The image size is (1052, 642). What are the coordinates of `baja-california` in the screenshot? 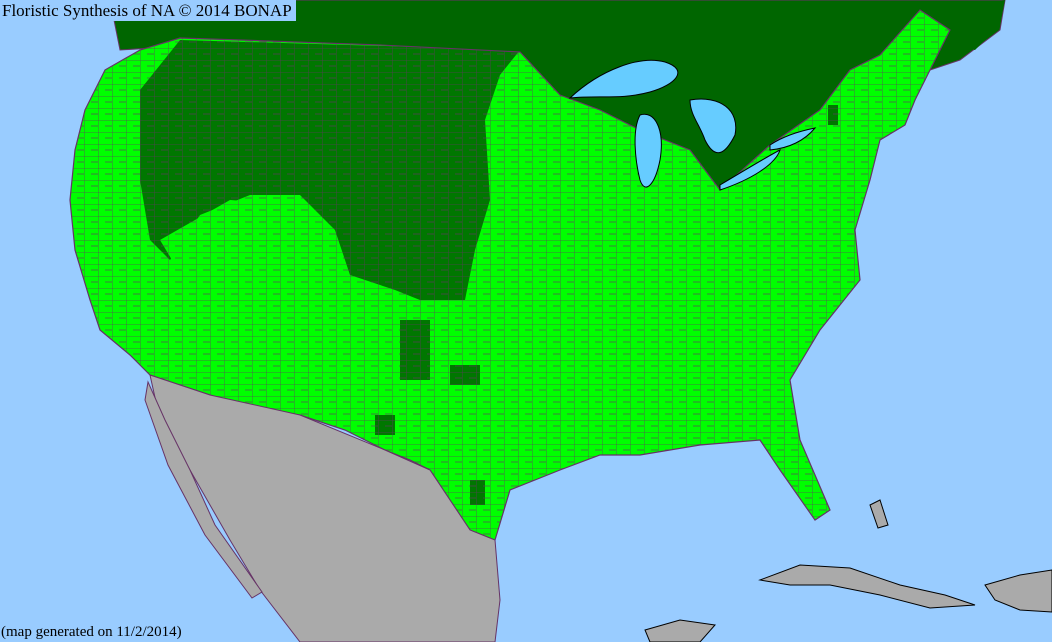 It's located at (203, 489).